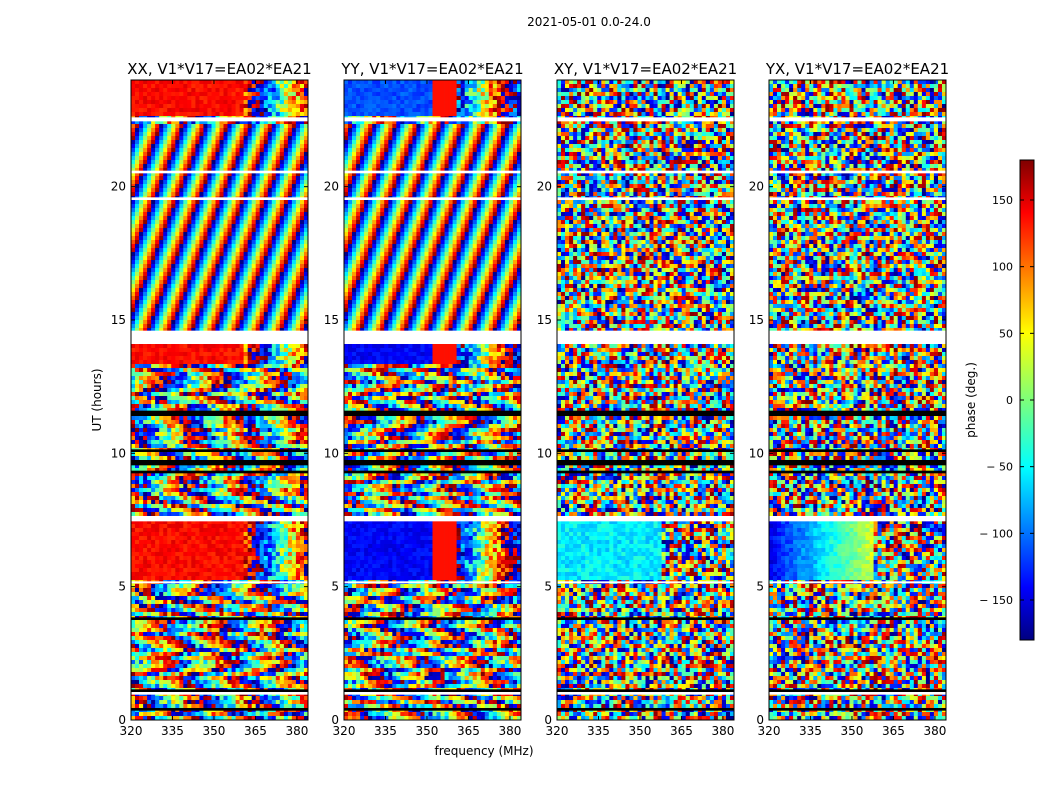 The height and width of the screenshot is (800, 1050). What do you see at coordinates (996, 533) in the screenshot?
I see `colorbar-tick-label: − 100` at bounding box center [996, 533].